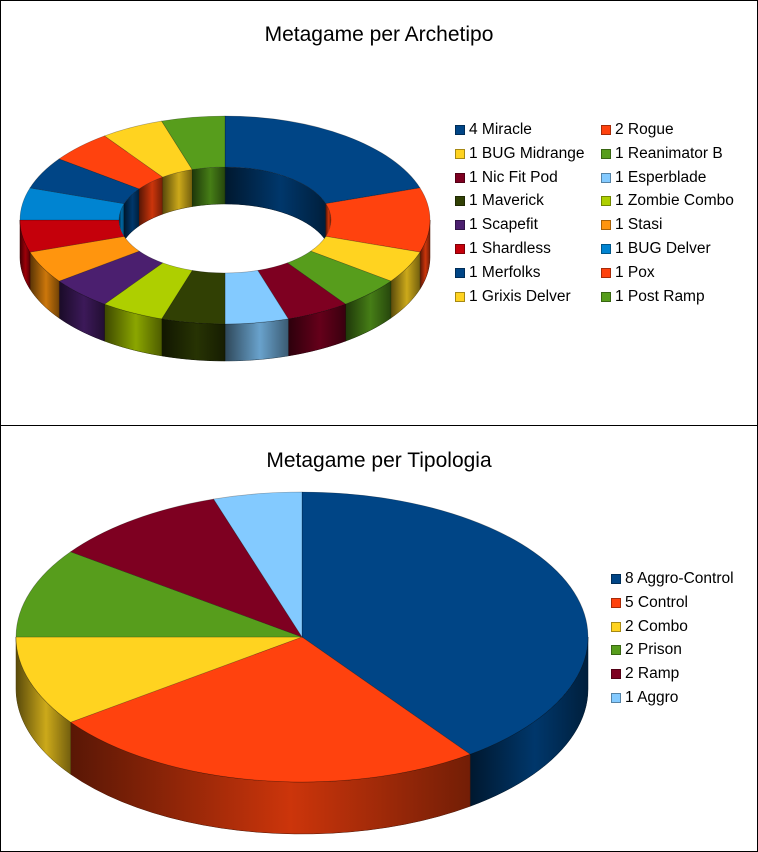 The height and width of the screenshot is (852, 758). What do you see at coordinates (208, 187) in the screenshot?
I see `slice-inner-post-ramp` at bounding box center [208, 187].